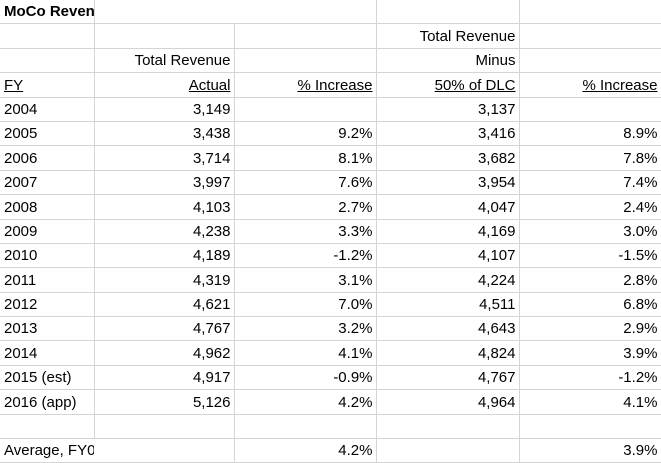 The height and width of the screenshot is (463, 661). I want to click on actual-cell: 4,189, so click(164, 256).